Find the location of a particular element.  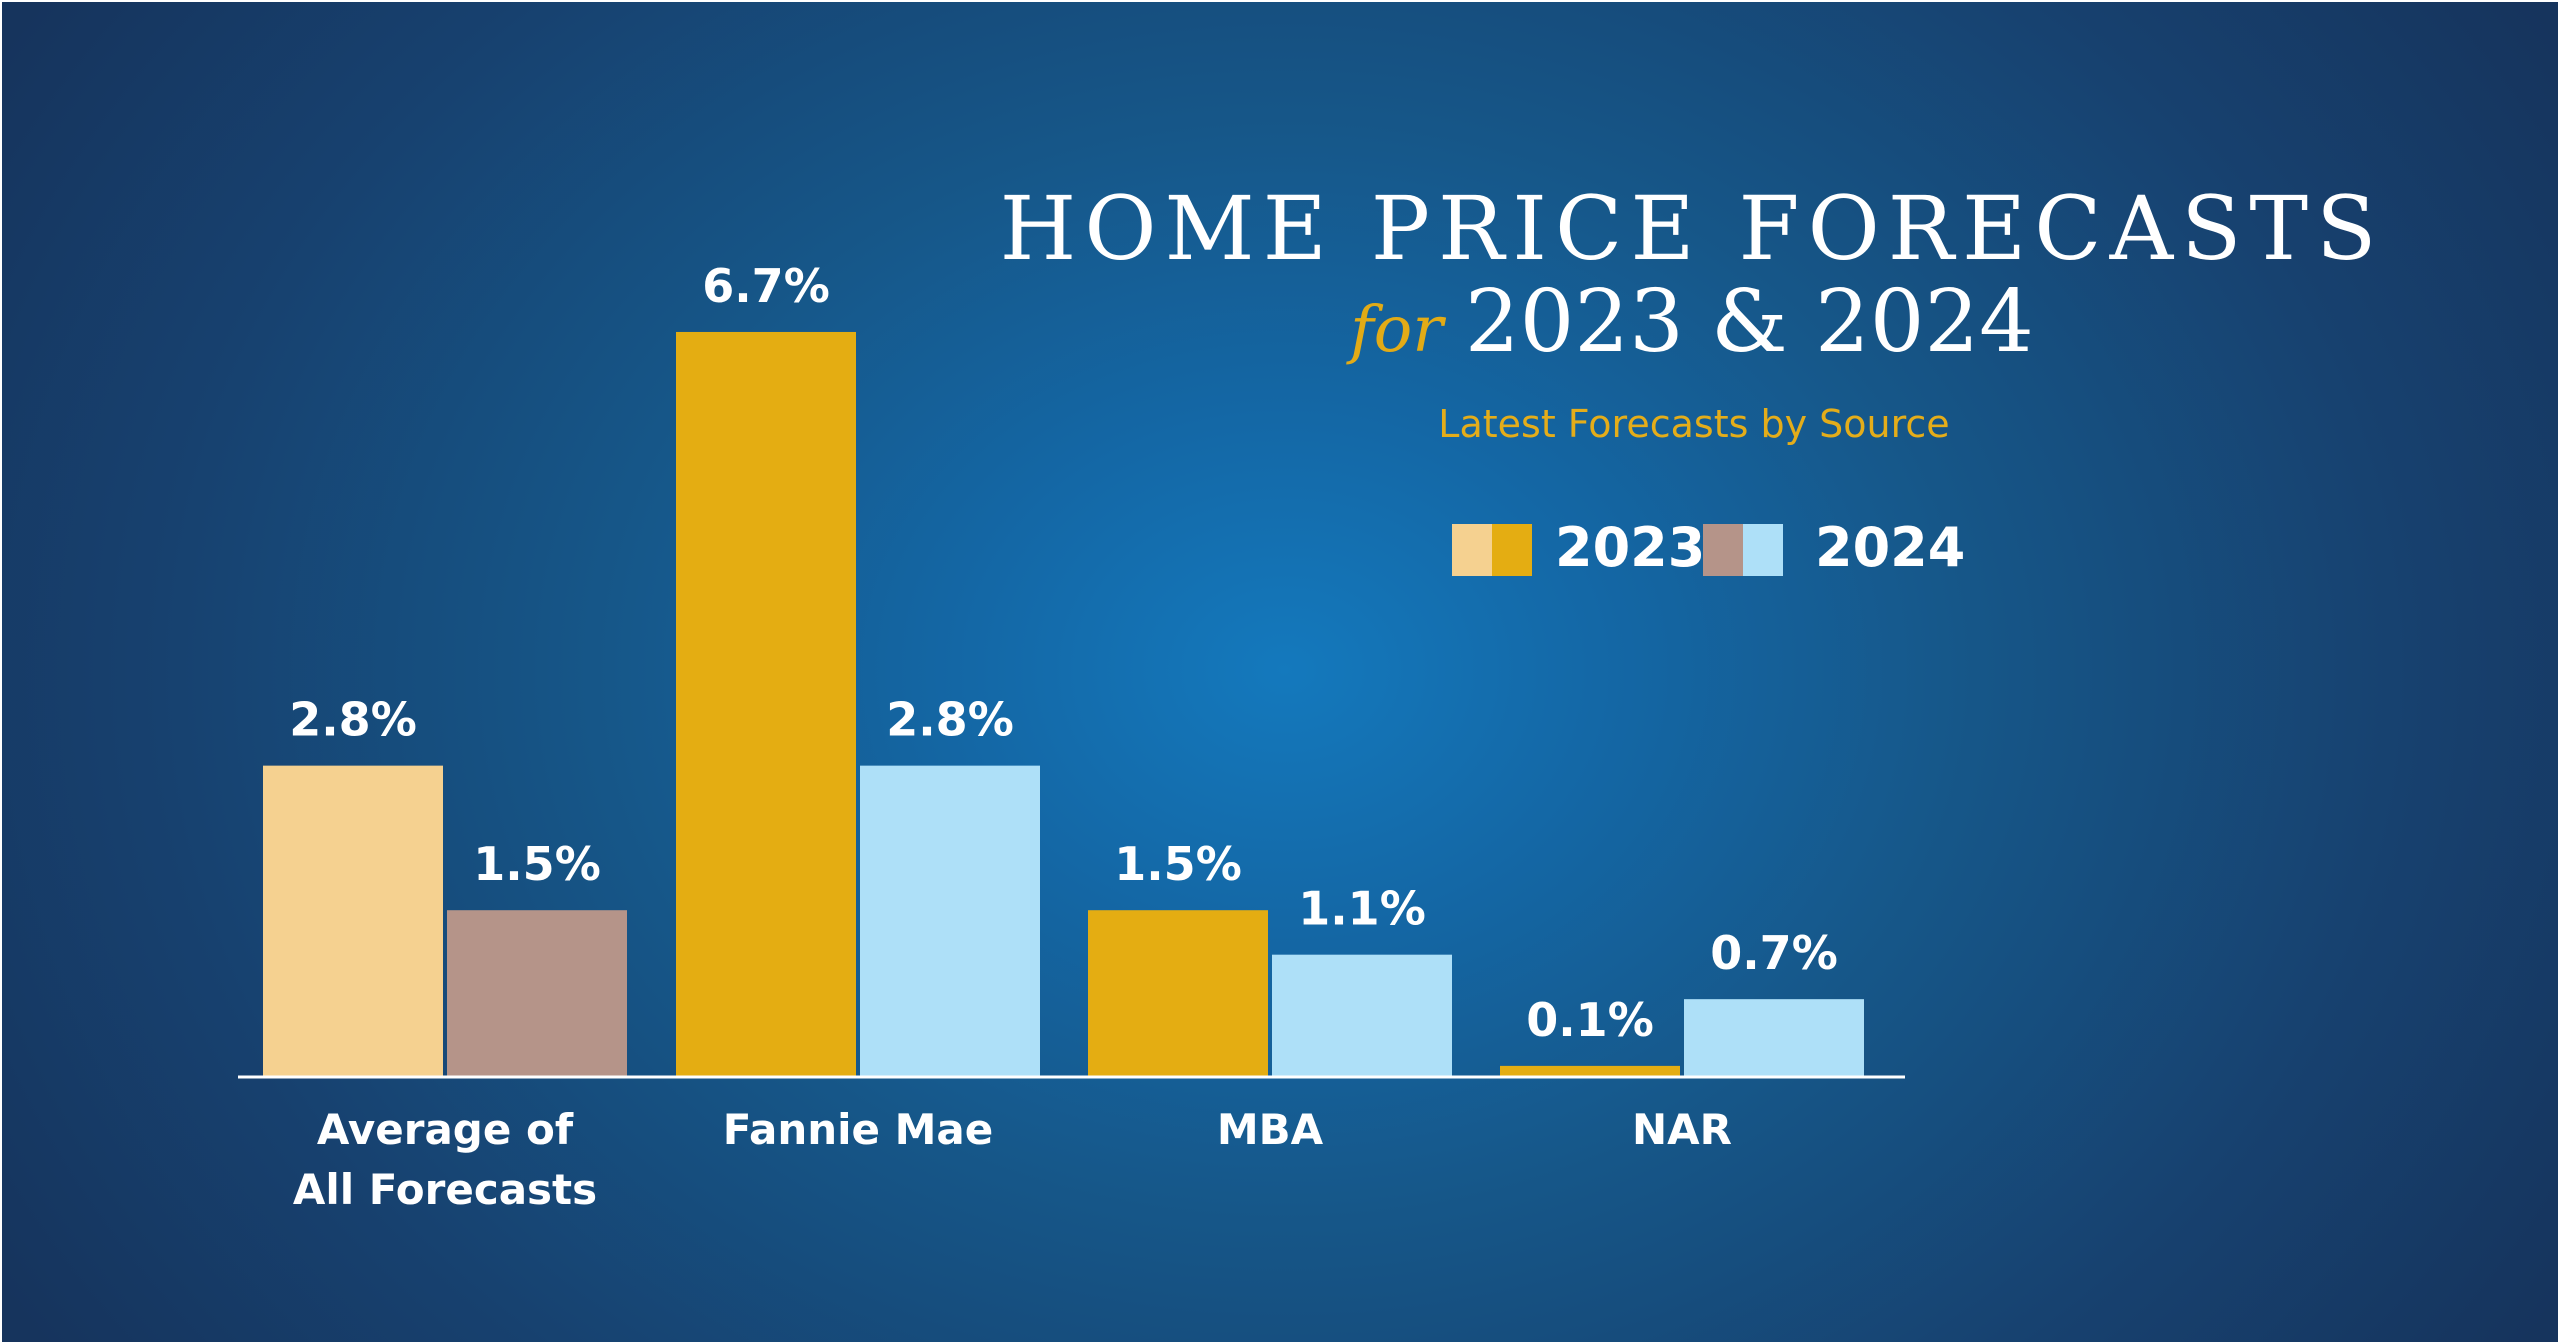

legend-swatch-2024-blue is located at coordinates (1763, 550).